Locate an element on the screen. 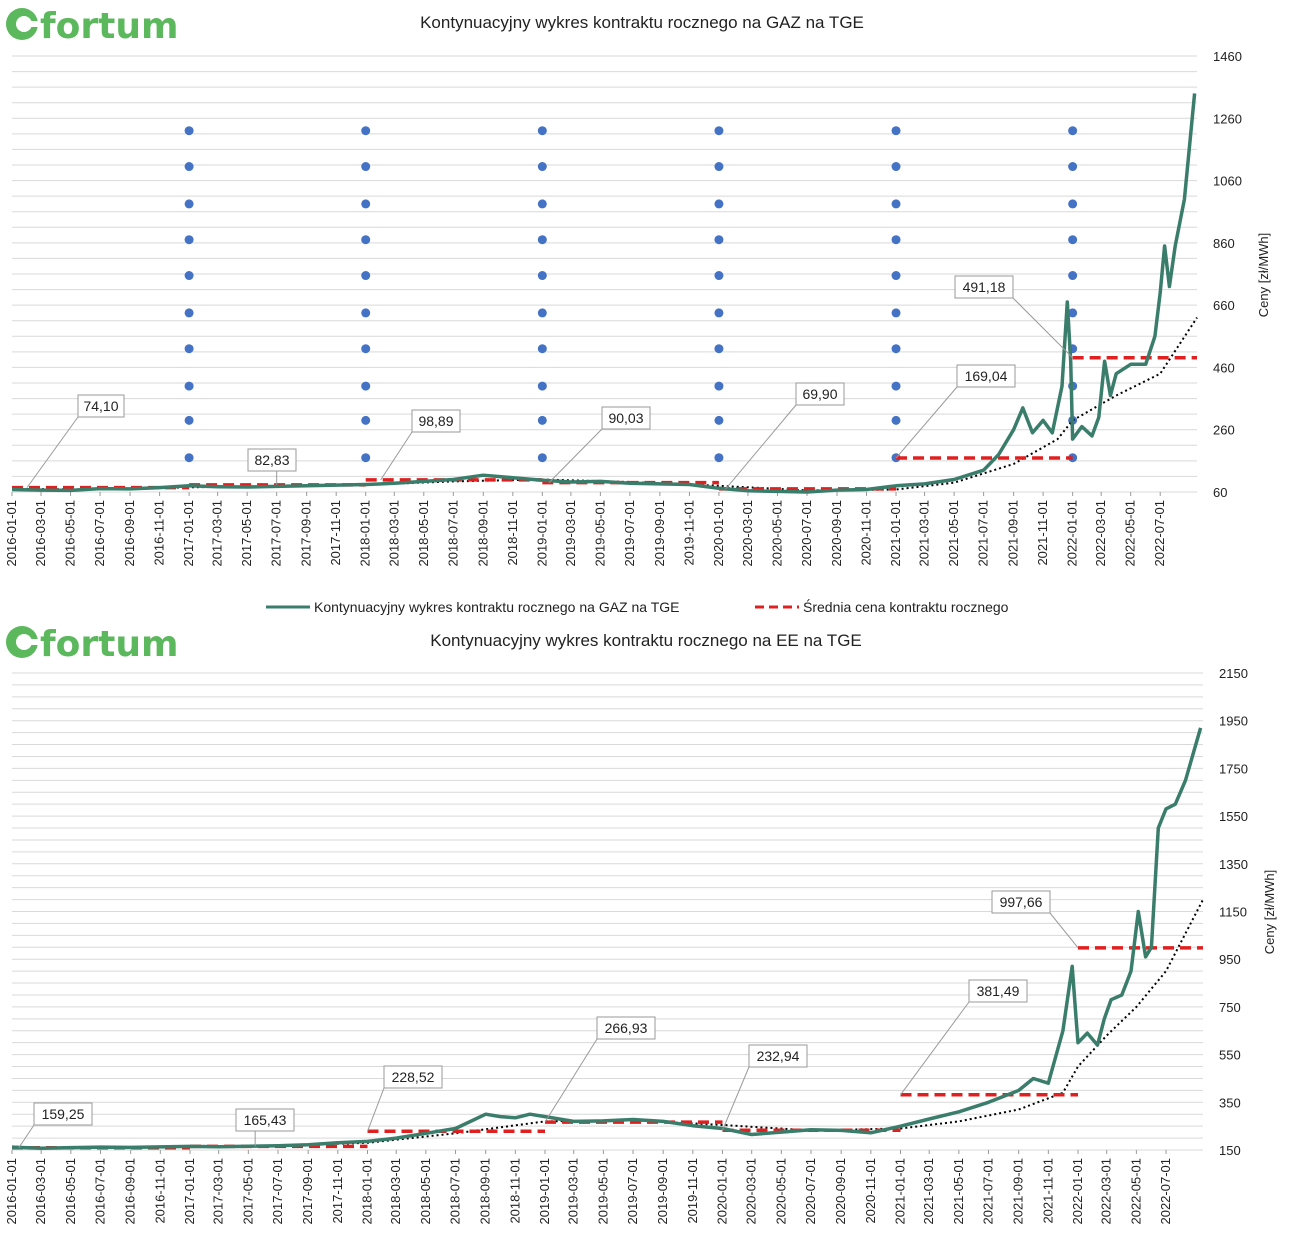  y-axis-label-ee: Ceny [zł/MWh] is located at coordinates (1269, 912).